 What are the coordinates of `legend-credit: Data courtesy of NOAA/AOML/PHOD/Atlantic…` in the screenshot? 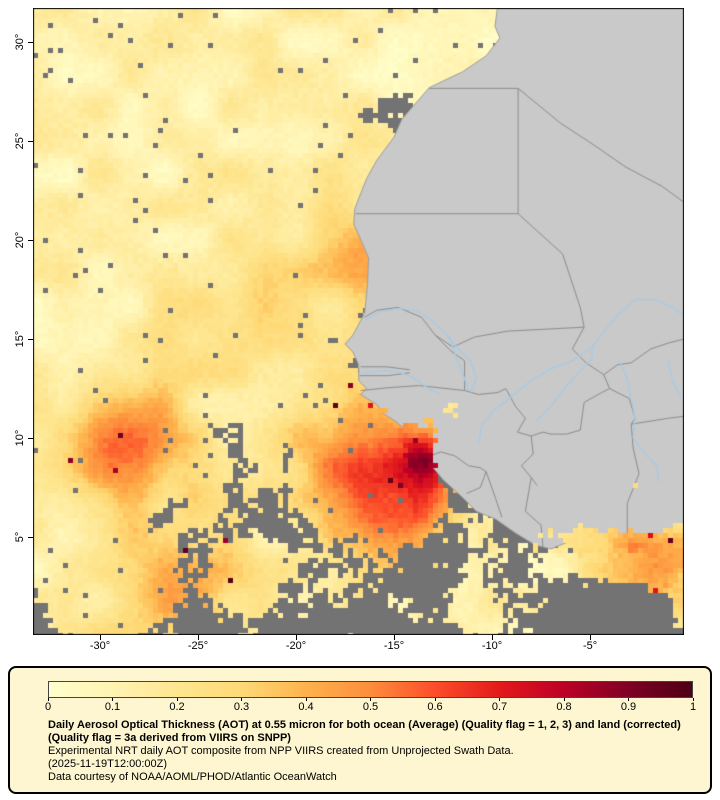 It's located at (192, 777).